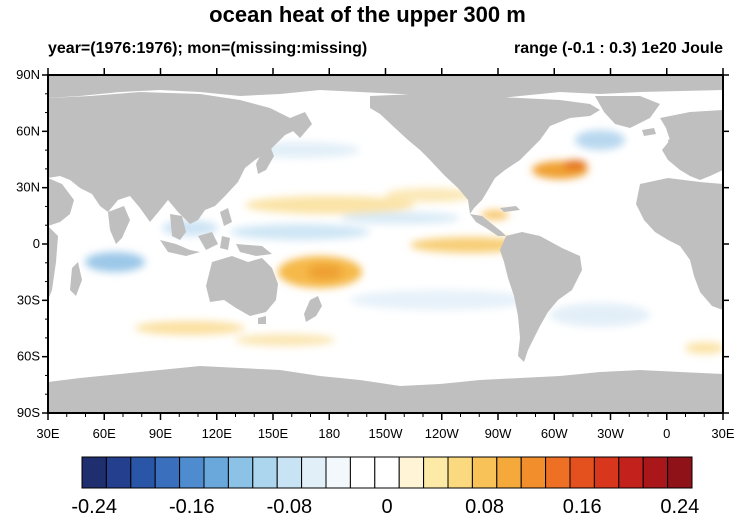 This screenshot has height=515, width=735. I want to click on land-indochina, so click(178, 227).